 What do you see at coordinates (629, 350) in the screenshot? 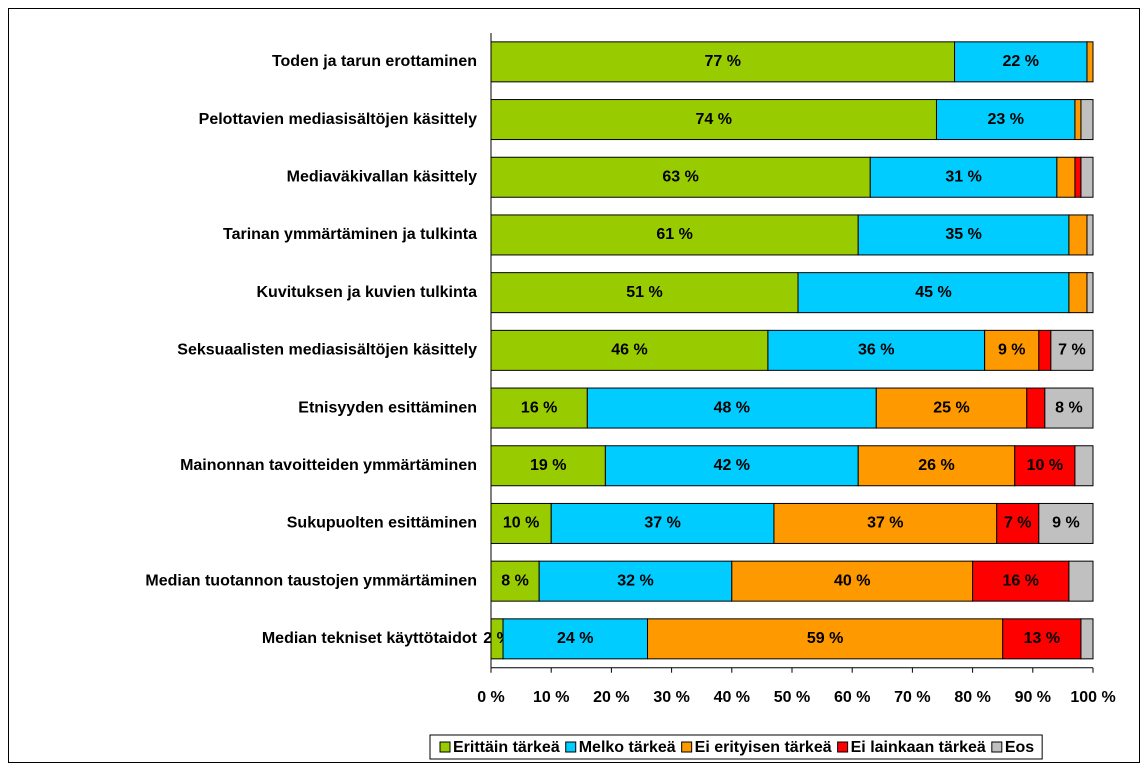
I see `value-label: 46 %` at bounding box center [629, 350].